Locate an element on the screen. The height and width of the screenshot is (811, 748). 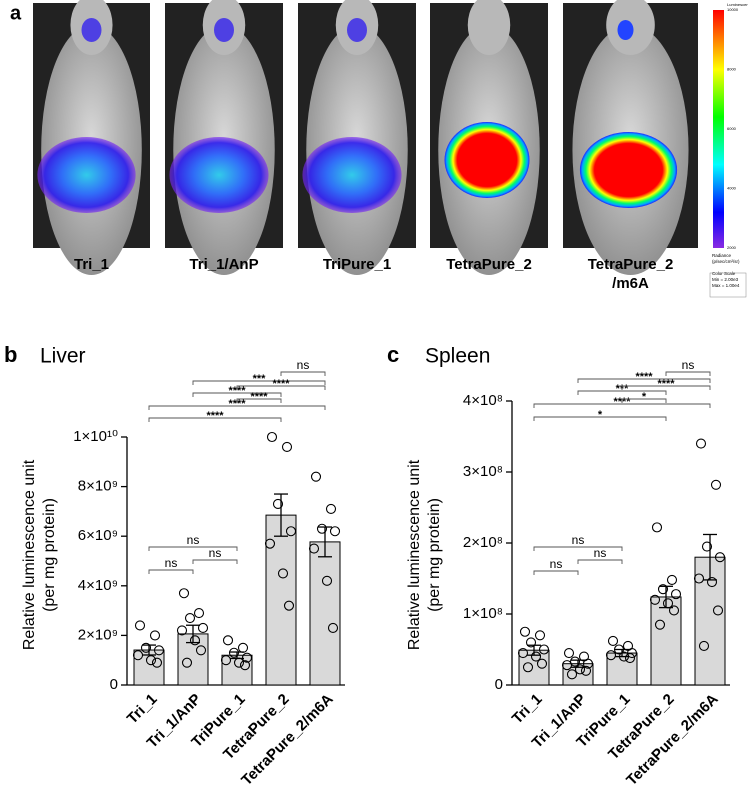
colorbar-box is located at coordinates (728, 285).